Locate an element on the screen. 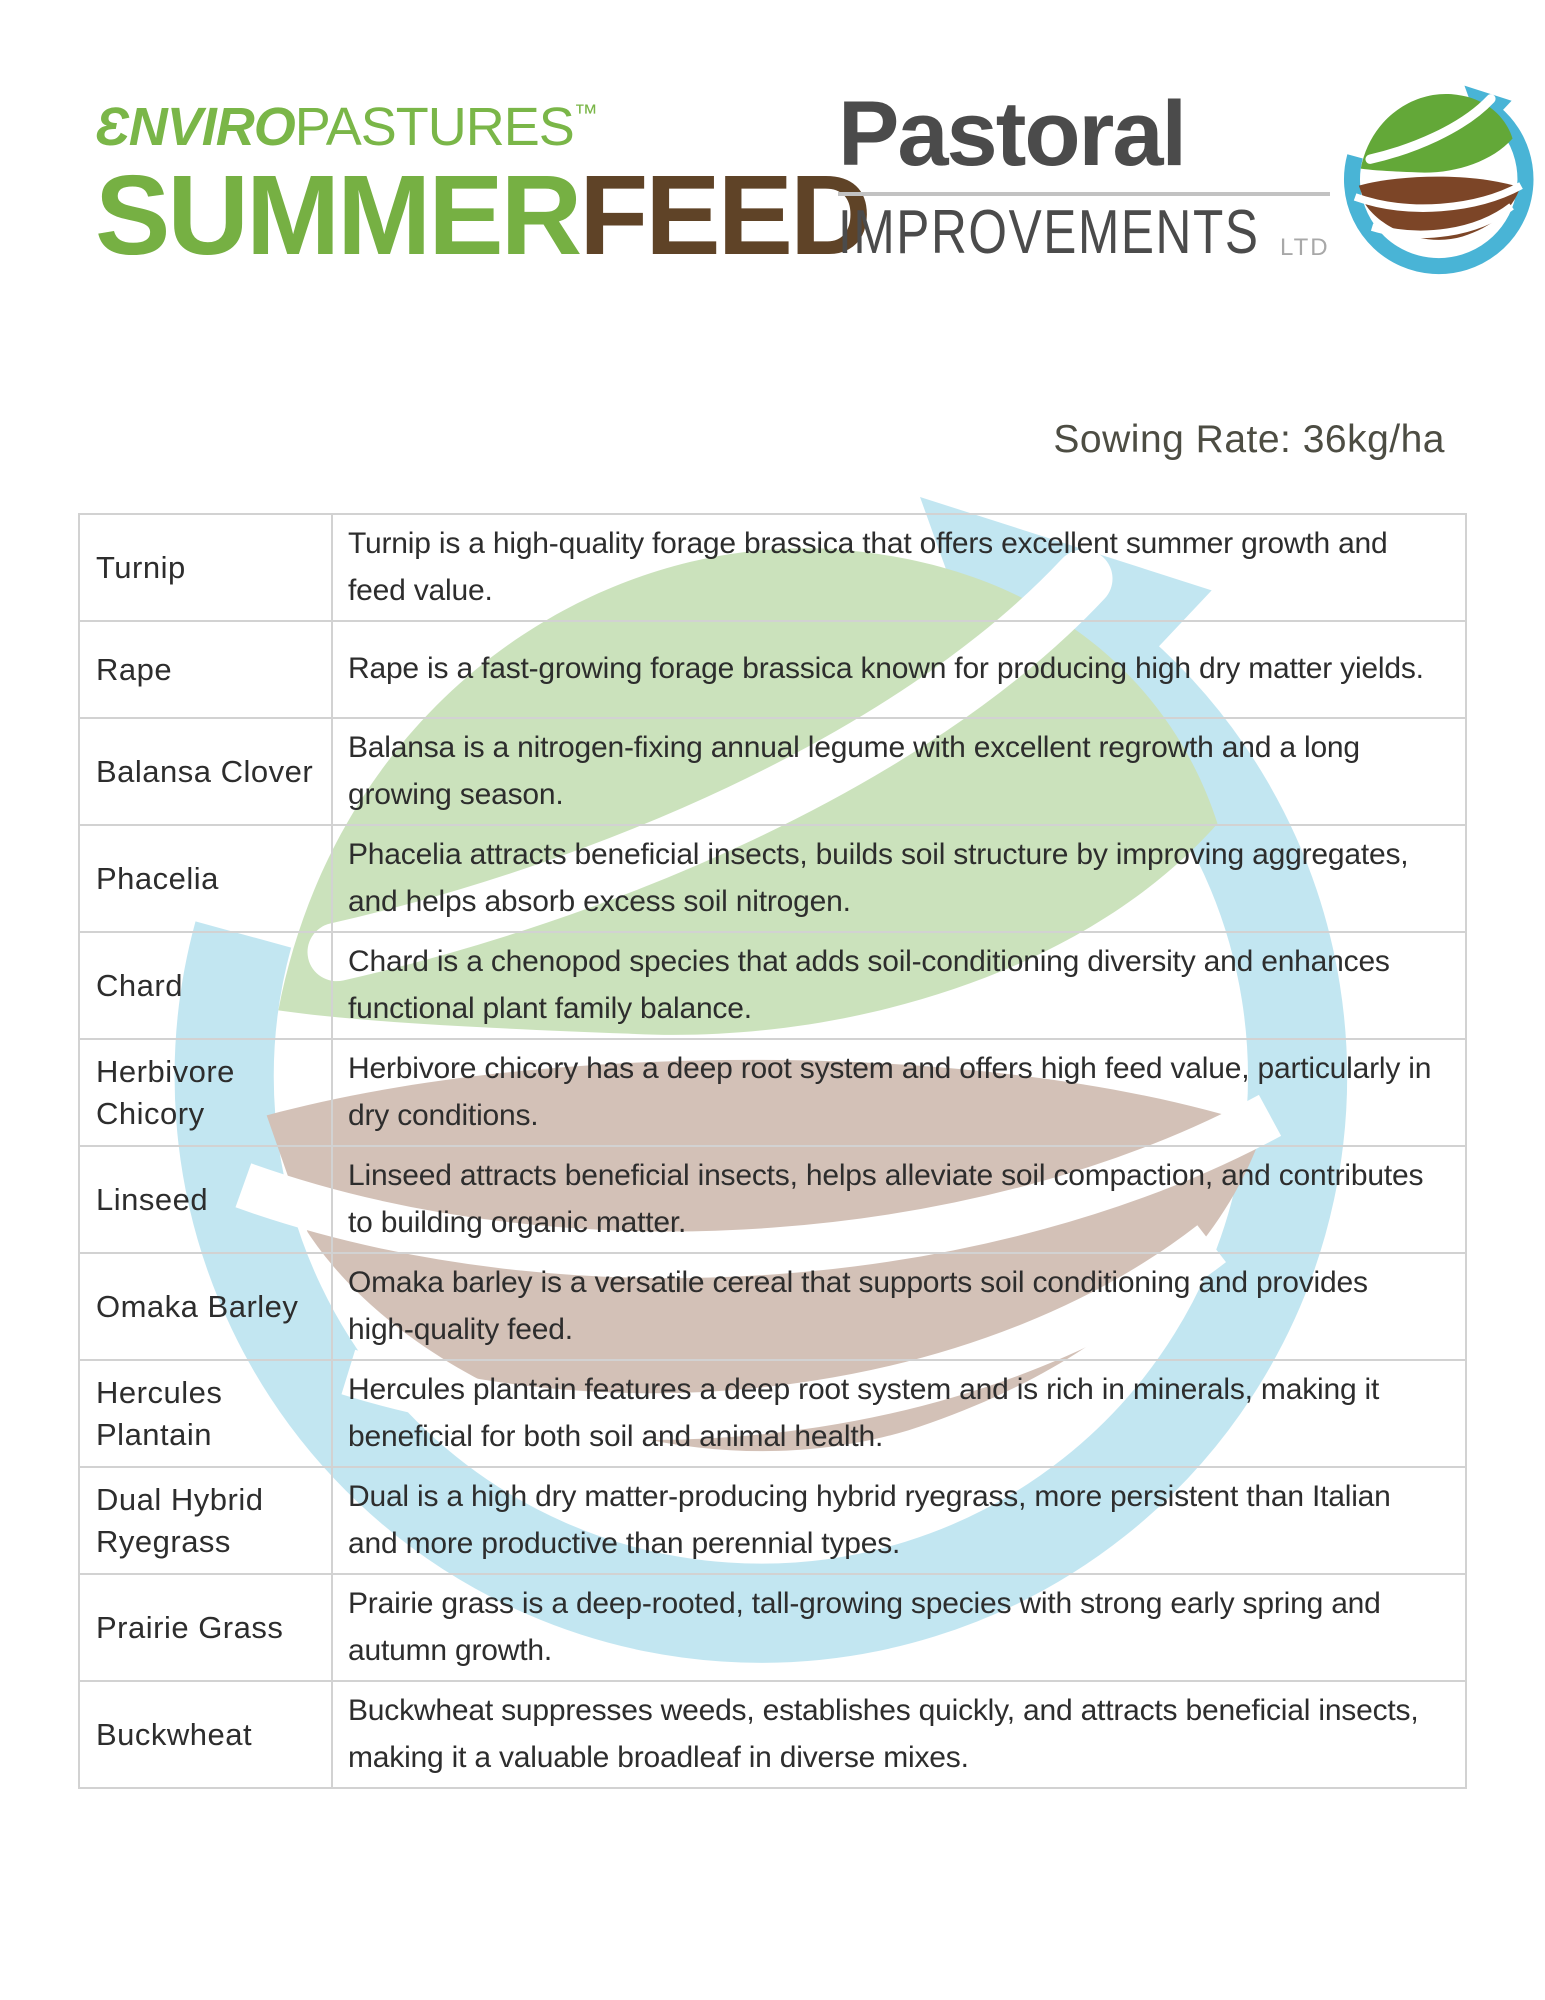 Image resolution: width=1545 pixels, height=2000 pixels. species-name-cell: Phacelia is located at coordinates (205, 878).